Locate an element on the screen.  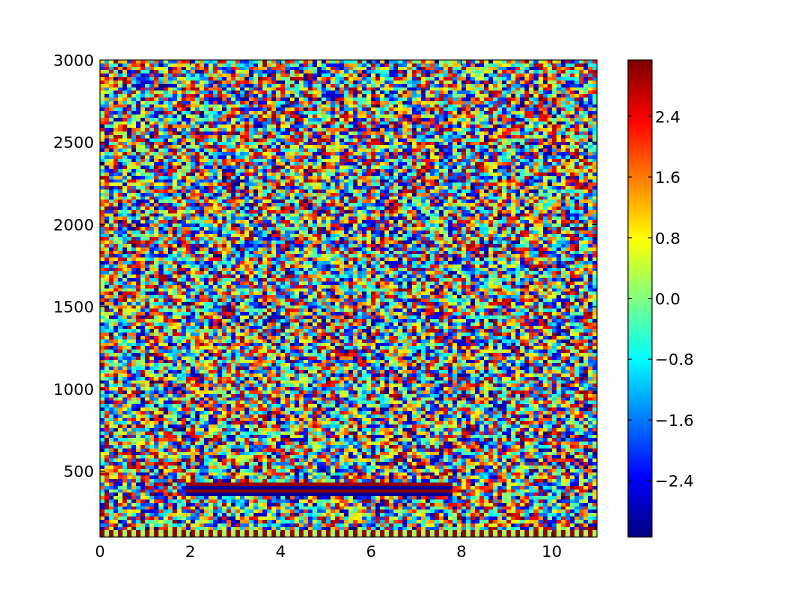
colorbar-ticks: 2.4 1.6 0.8 0.0 −0.8 −1.6 −2.4 is located at coordinates (661, 299).